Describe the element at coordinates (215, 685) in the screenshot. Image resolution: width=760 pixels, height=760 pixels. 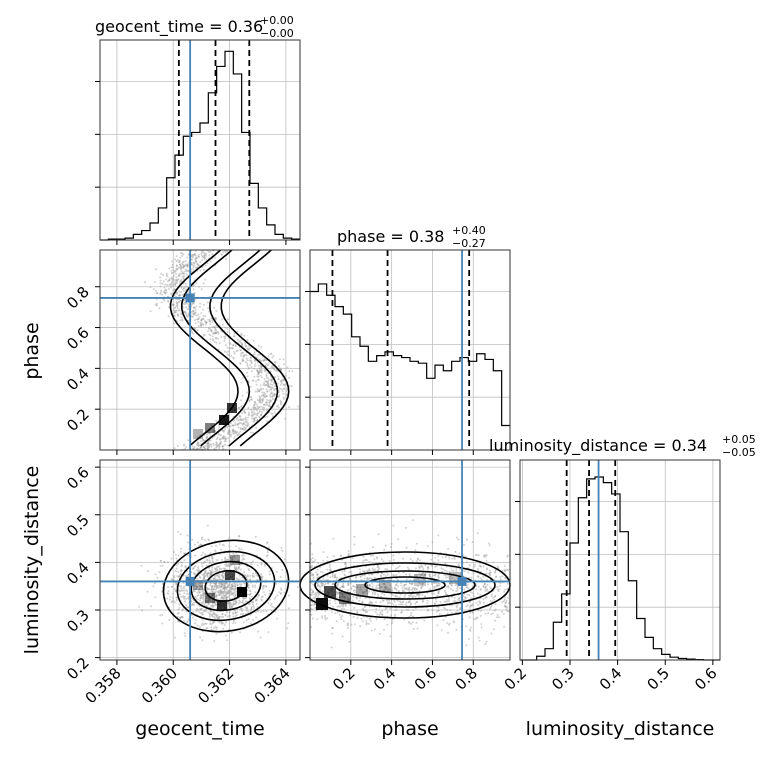
I see `x-tick-label: 0.362` at that location.